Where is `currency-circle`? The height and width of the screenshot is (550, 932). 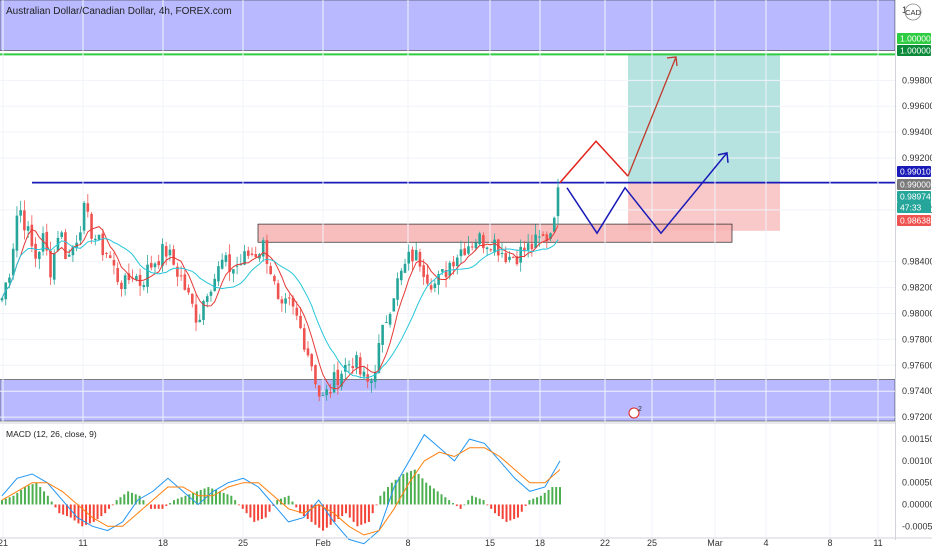 currency-circle is located at coordinates (913, 12).